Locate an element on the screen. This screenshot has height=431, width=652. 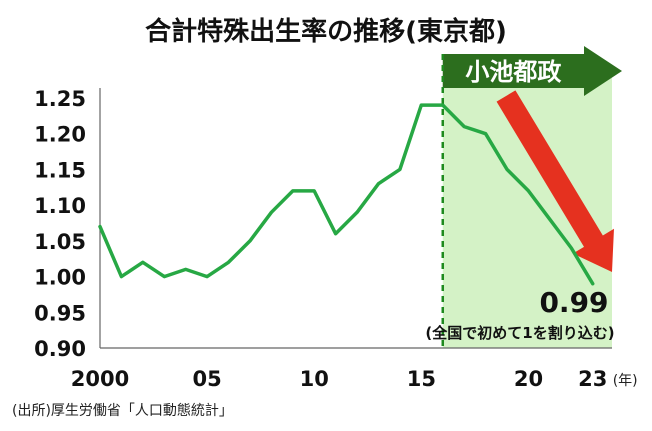
value-annotation: 0.99 is located at coordinates (573, 302).